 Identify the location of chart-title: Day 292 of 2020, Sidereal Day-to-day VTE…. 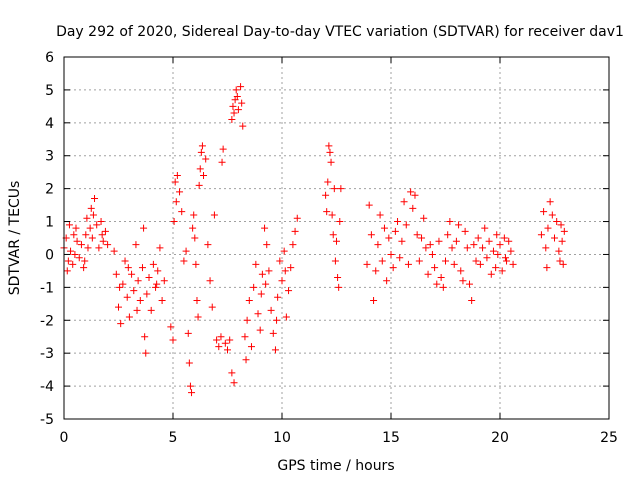
(340, 32).